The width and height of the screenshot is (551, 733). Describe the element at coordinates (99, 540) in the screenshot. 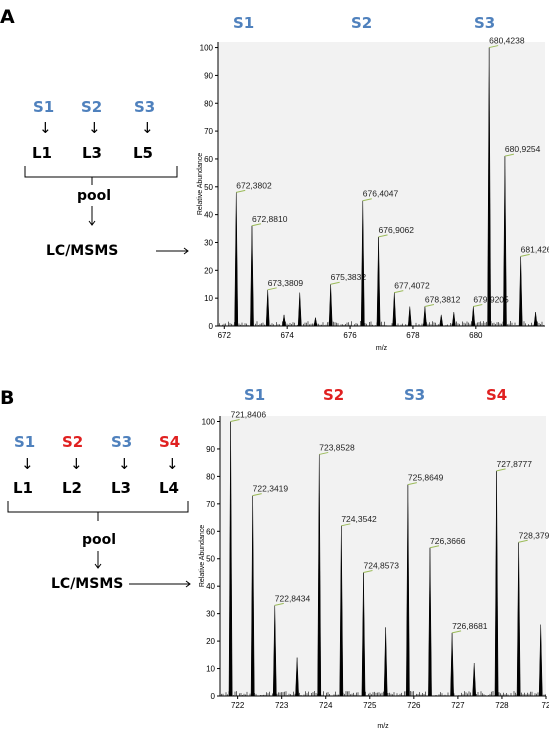

I see `workflow-b-pool: pool` at that location.